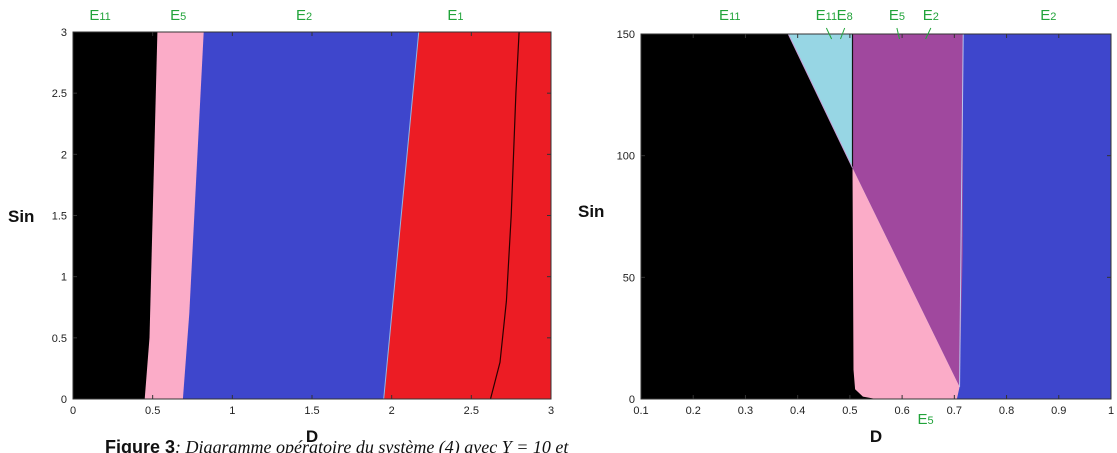 The height and width of the screenshot is (453, 1117). I want to click on chart1-xtick-label: 3, so click(551, 411).